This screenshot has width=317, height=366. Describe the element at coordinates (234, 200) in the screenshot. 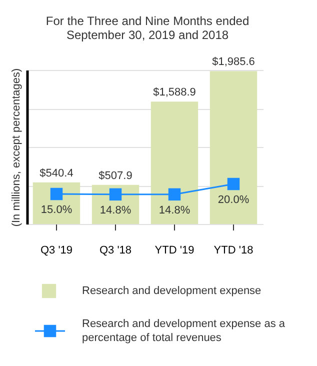

I see `data-label: 20.0%` at that location.